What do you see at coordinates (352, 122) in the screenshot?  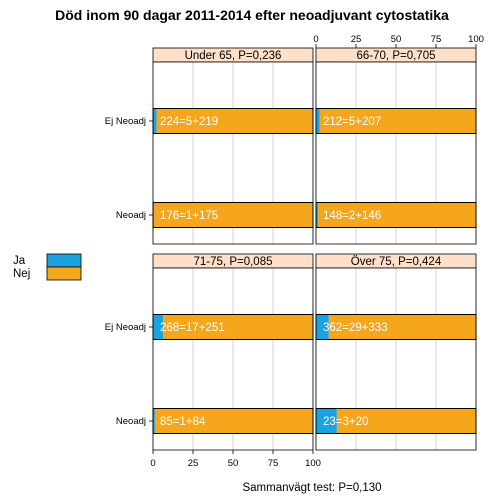 I see `bar-label: 212=5+207` at bounding box center [352, 122].